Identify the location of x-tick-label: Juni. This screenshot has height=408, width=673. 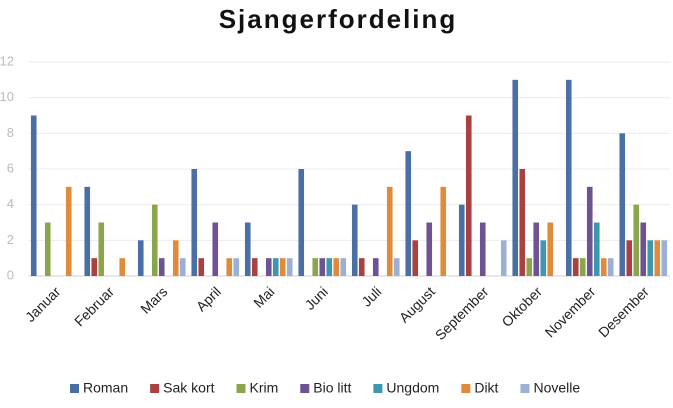
(316, 297).